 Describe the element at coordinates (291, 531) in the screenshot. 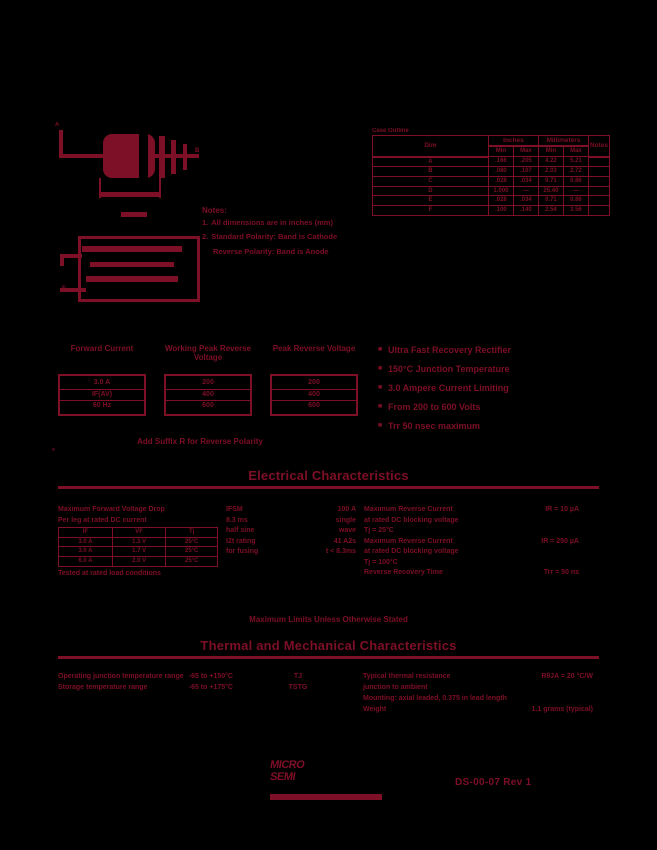

I see `spec-row: half sine wave` at that location.